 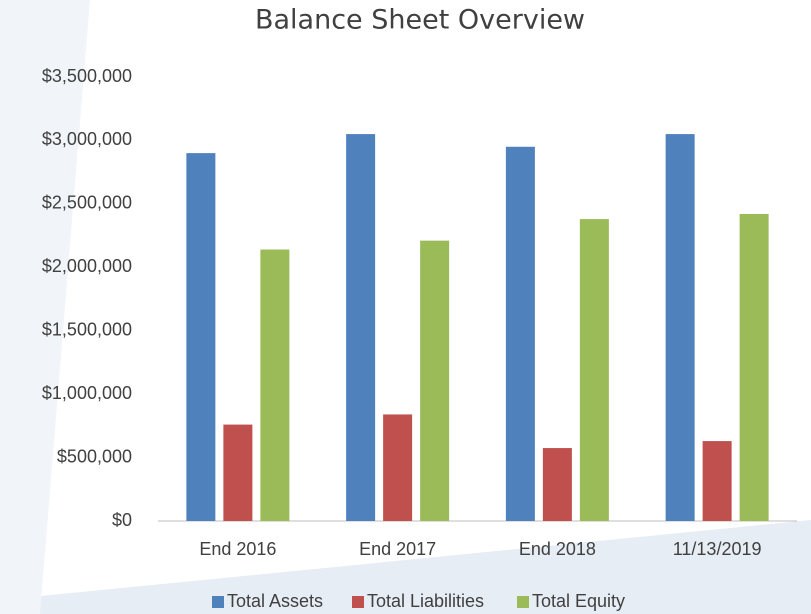 I want to click on y-tick-label: $1,000,000, so click(x=87, y=393).